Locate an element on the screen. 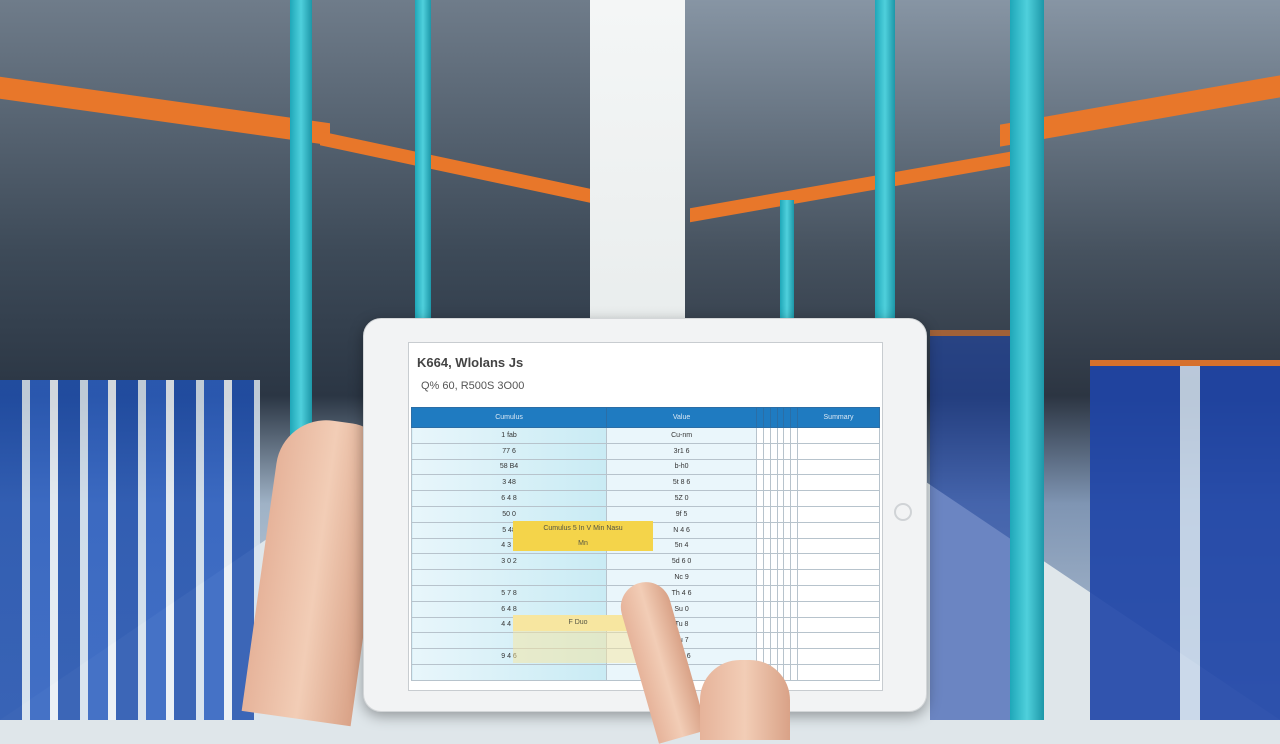 Image resolution: width=1280 pixels, height=744 pixels. table-cell: b-h0 is located at coordinates (682, 467).